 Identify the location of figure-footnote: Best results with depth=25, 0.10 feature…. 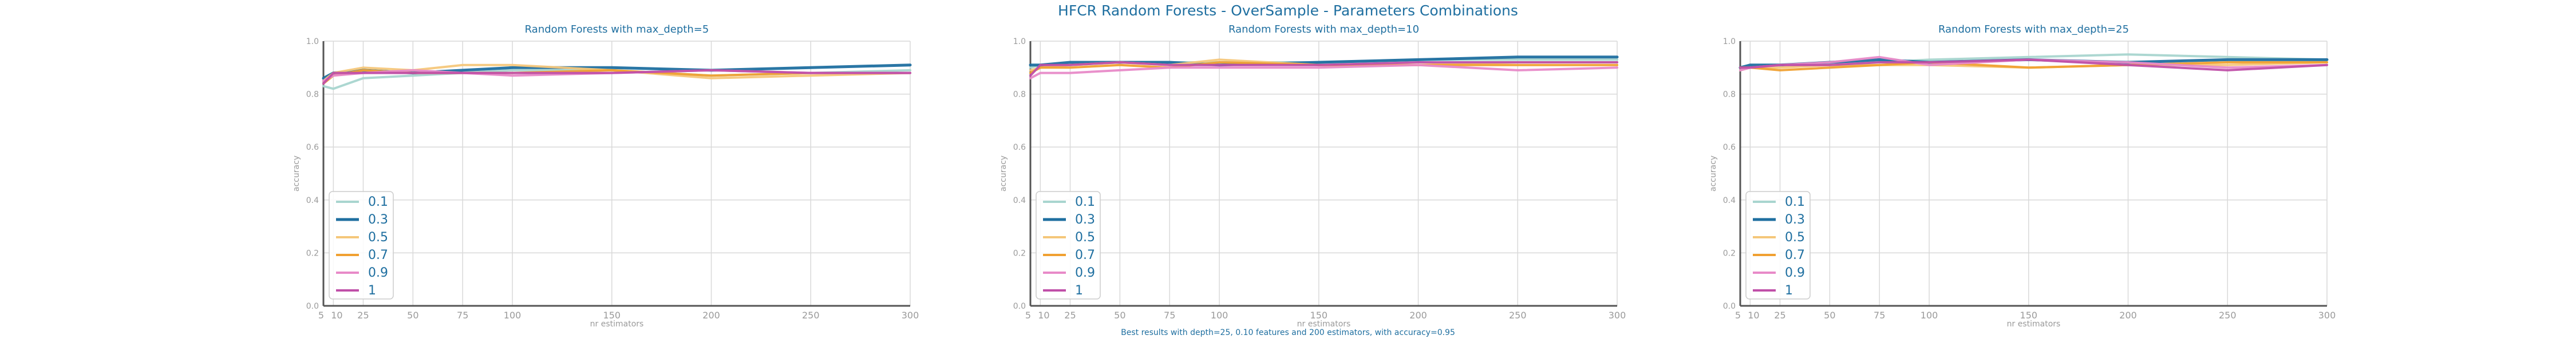
(1288, 332).